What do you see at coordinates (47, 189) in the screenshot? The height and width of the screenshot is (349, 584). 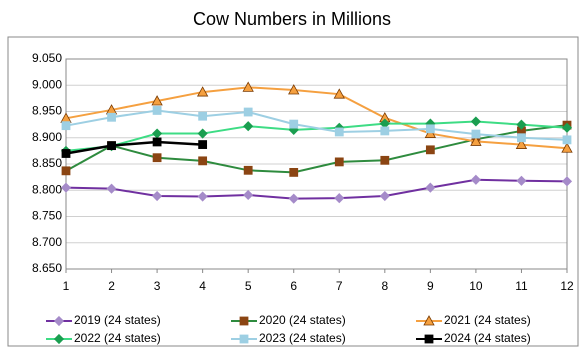 I see `y-tick-label: 8.800` at bounding box center [47, 189].